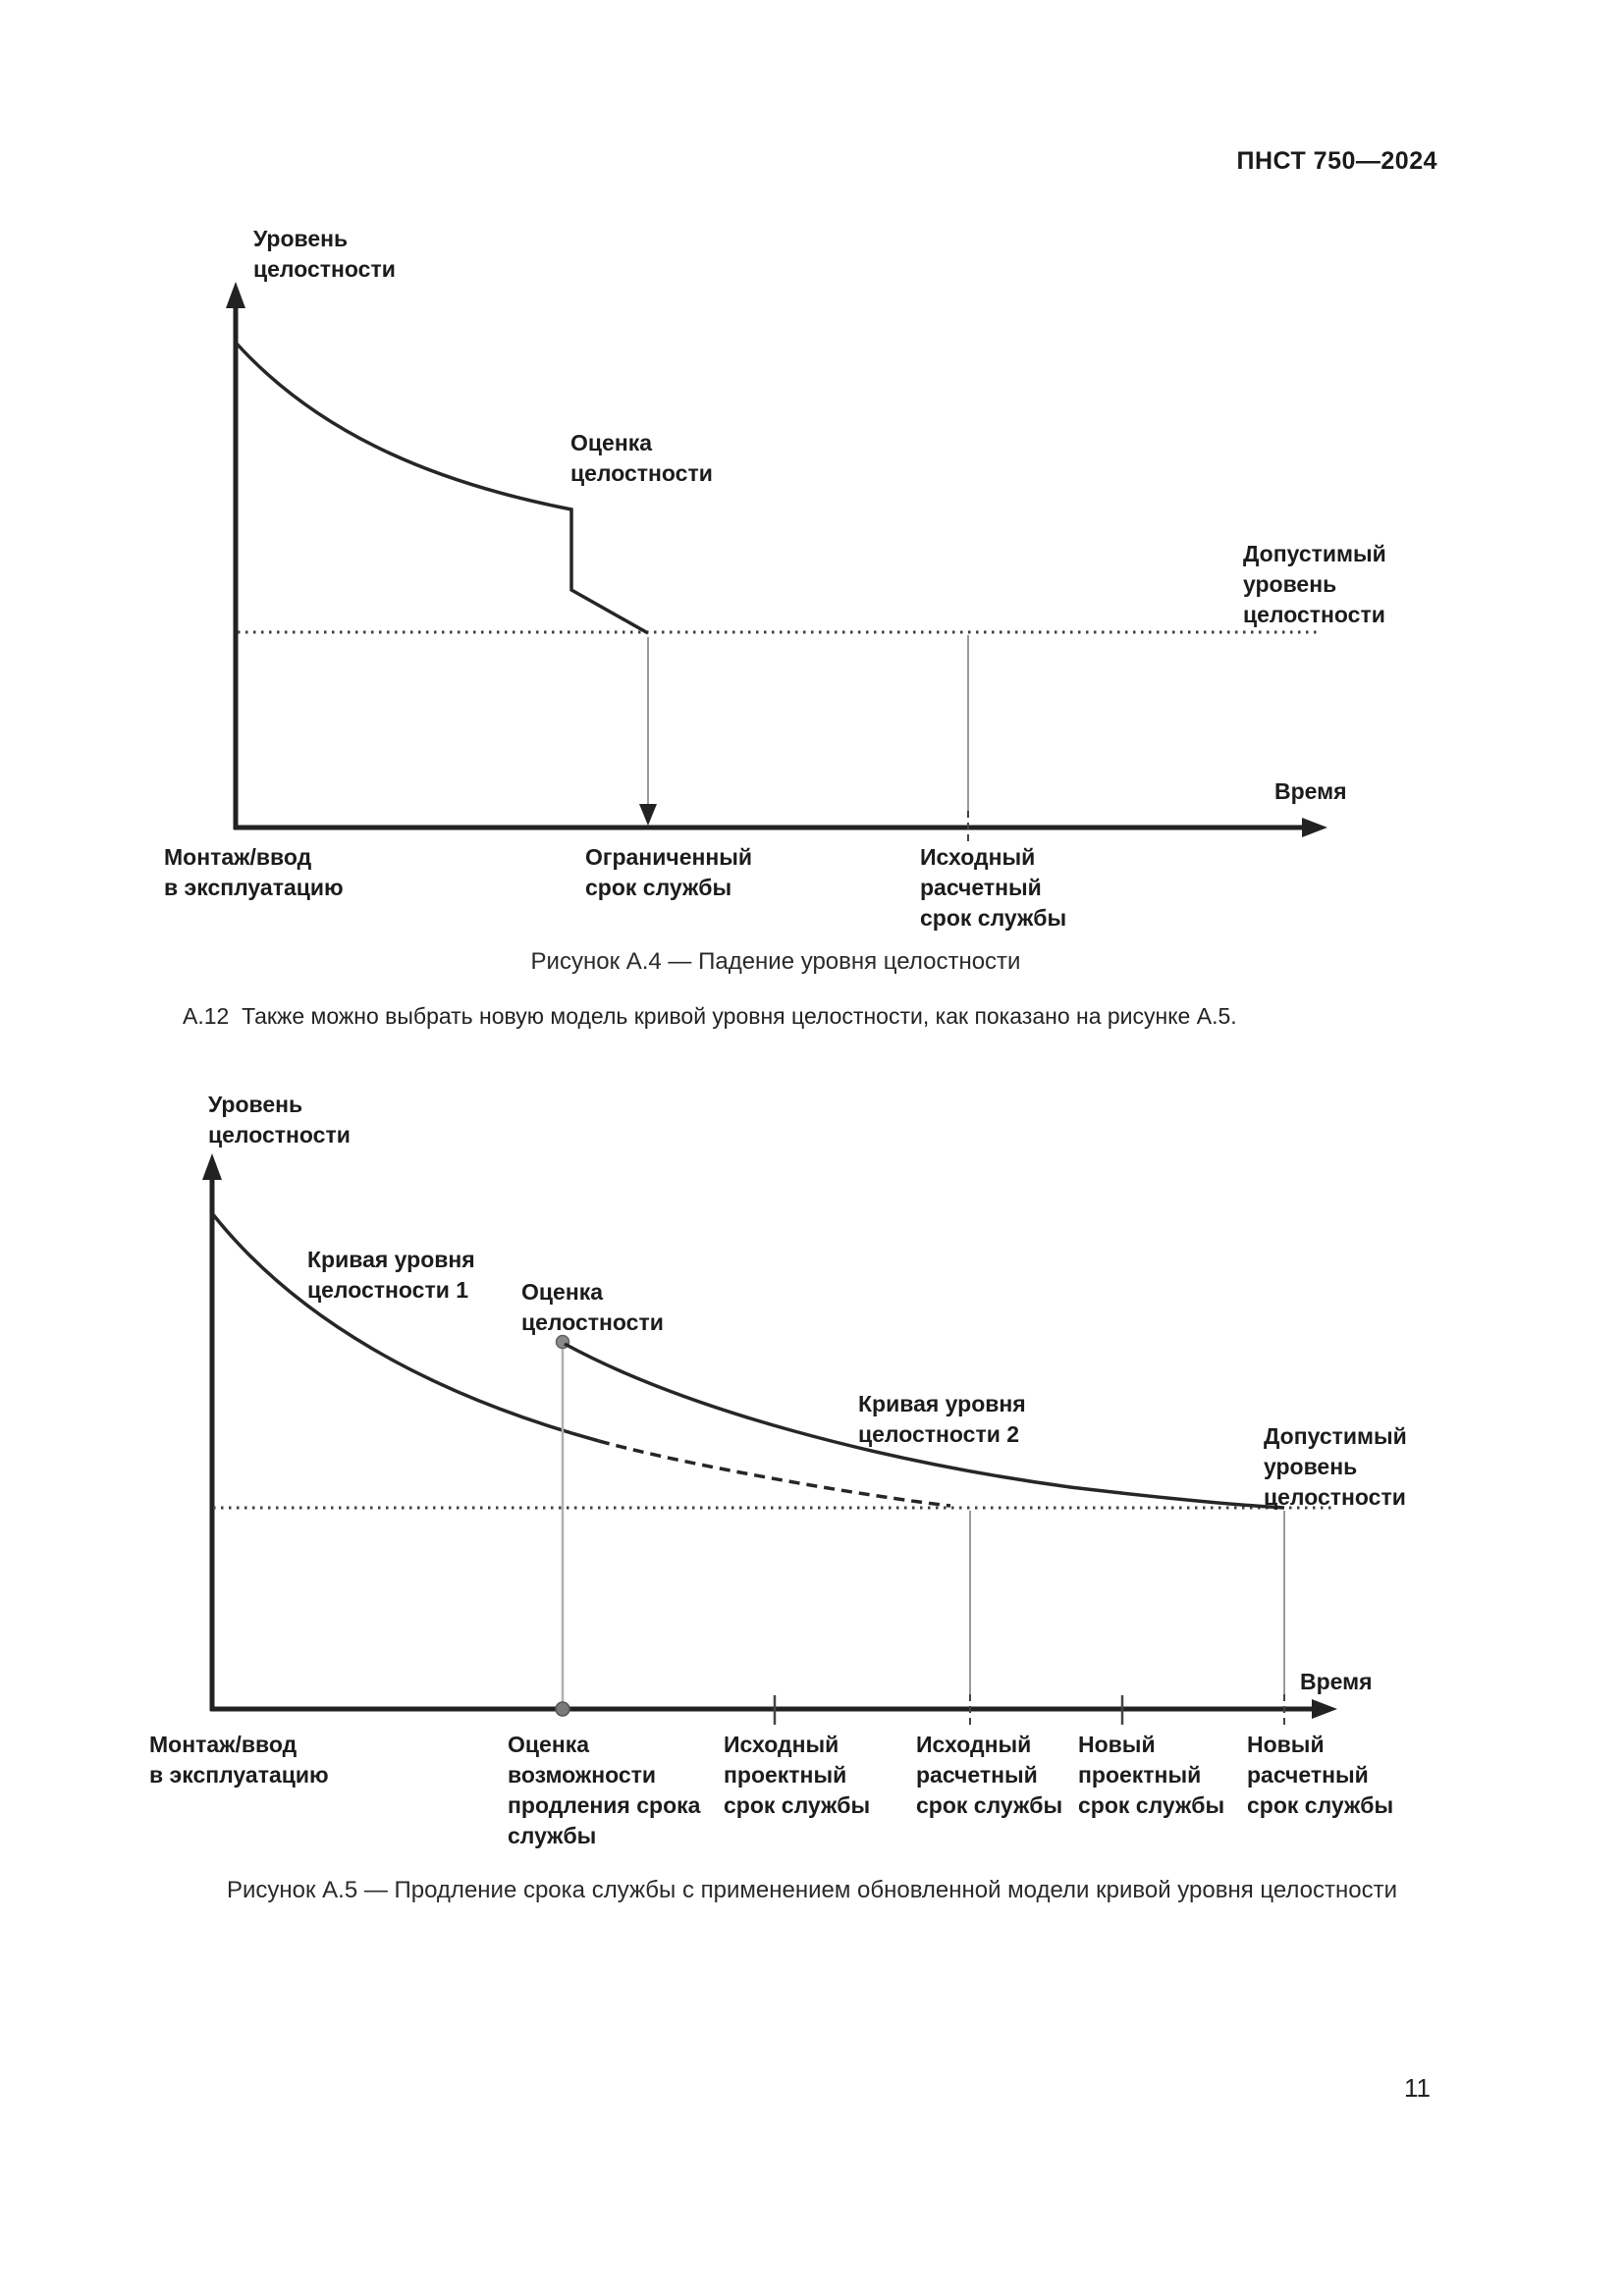 The width and height of the screenshot is (1624, 2296). Describe the element at coordinates (1320, 1775) in the screenshot. I see `a5-new-design-life-label: Новый расчетный срок службы` at that location.